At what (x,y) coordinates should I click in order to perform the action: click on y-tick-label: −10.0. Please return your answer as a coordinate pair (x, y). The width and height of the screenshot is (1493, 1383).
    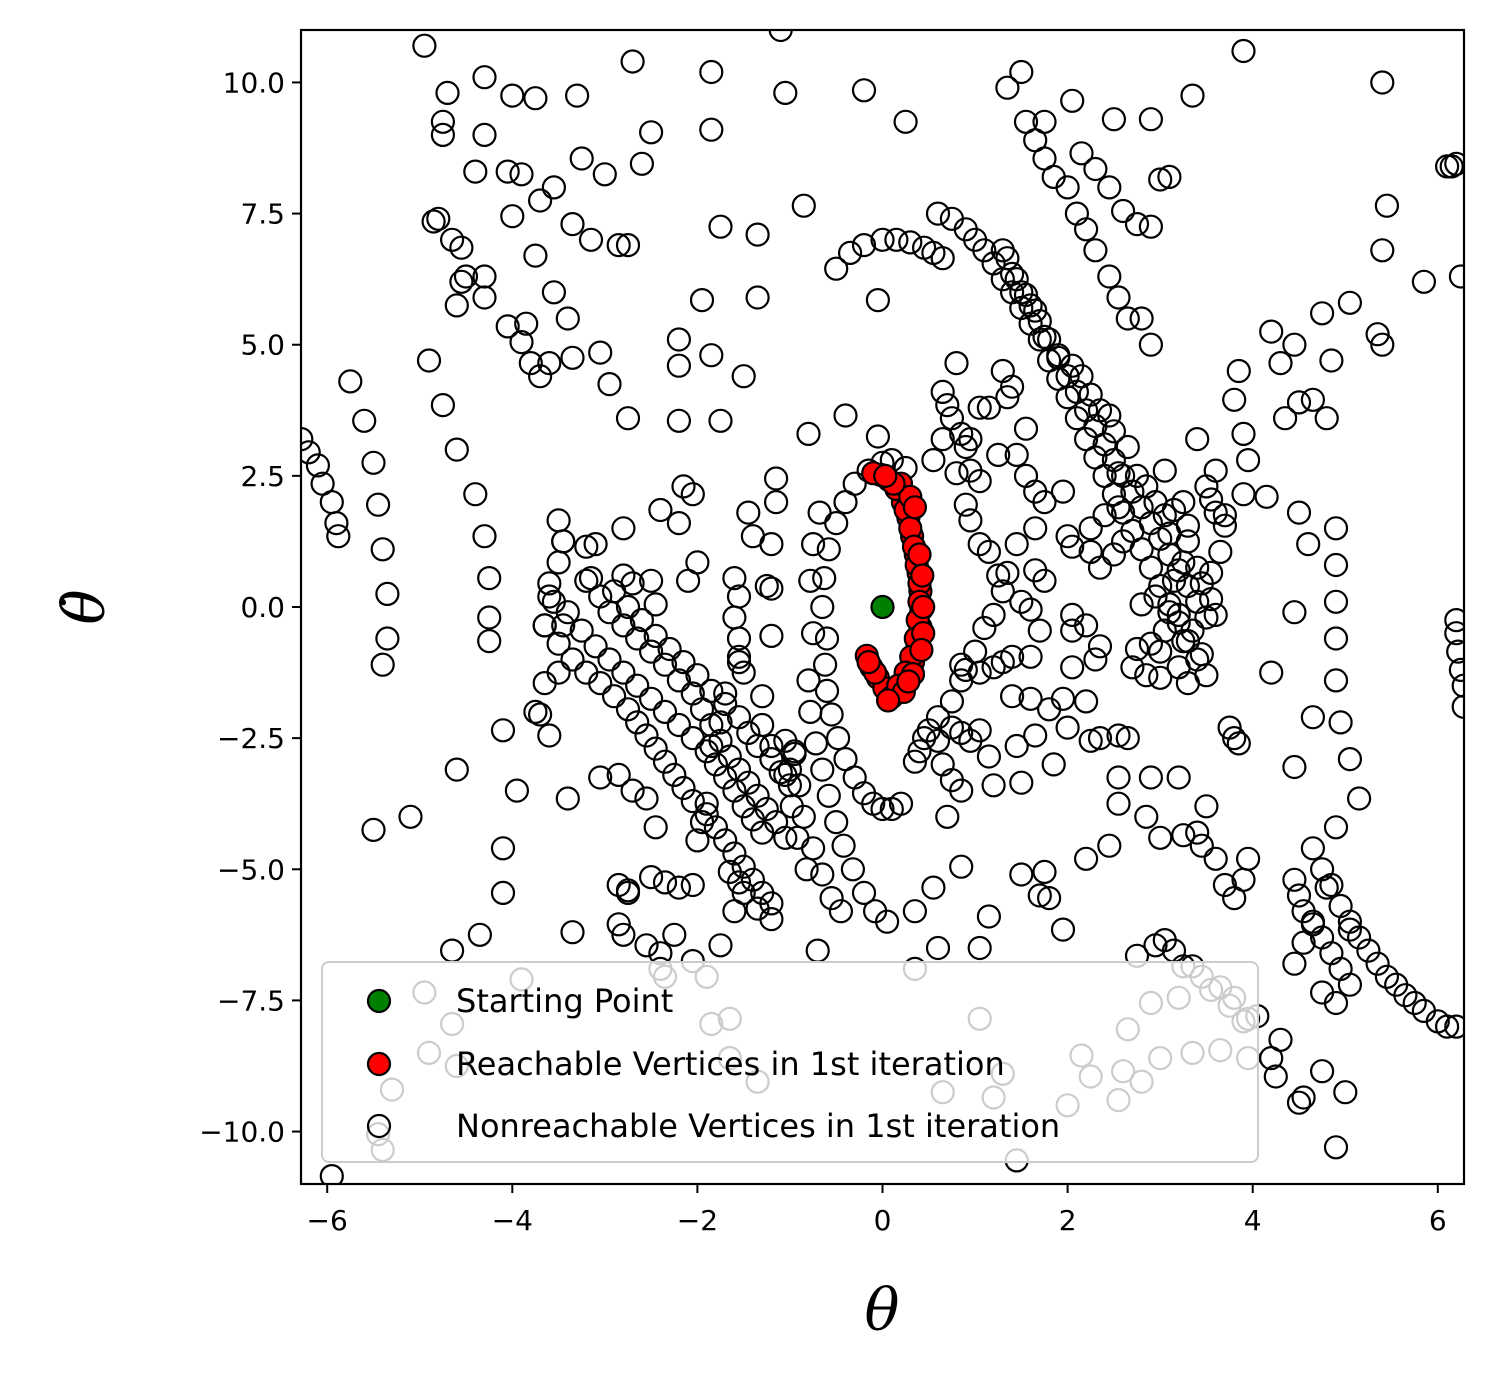
    Looking at the image, I should click on (242, 1132).